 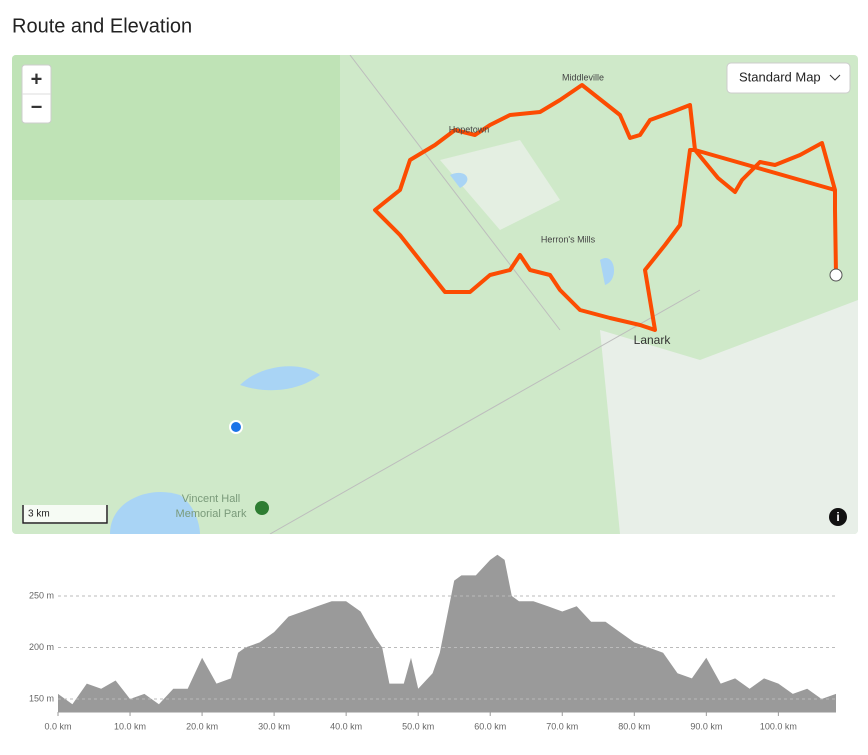 I want to click on place-label: Middleville, so click(x=583, y=77).